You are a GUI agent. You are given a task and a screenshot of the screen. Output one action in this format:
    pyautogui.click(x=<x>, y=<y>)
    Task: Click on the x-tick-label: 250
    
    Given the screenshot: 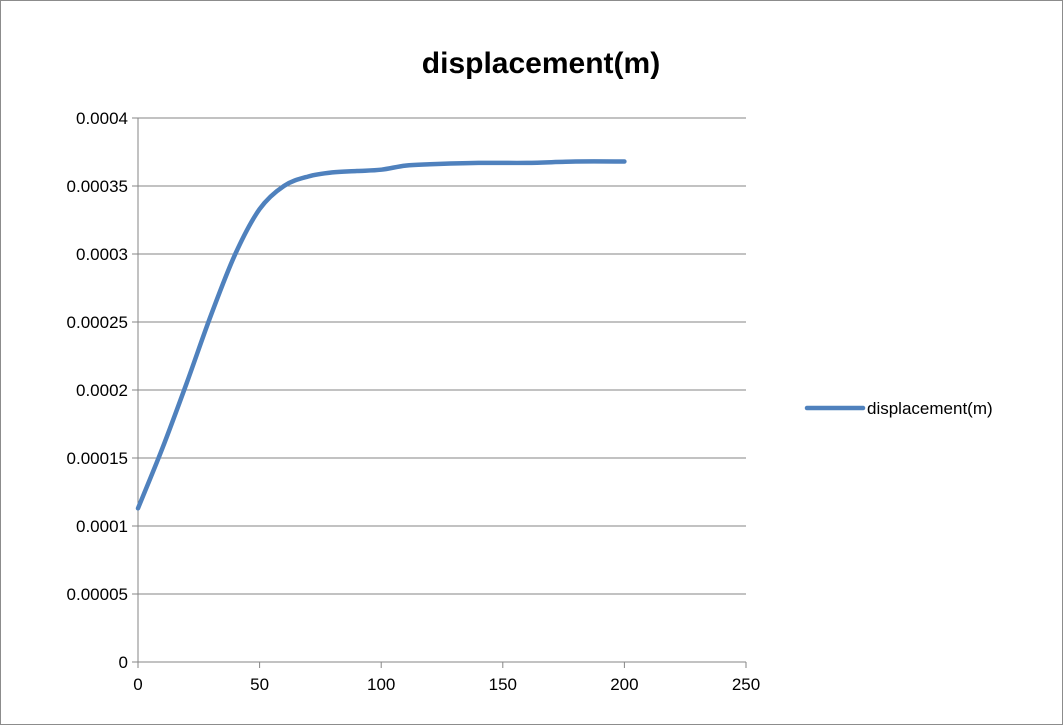 What is the action you would take?
    pyautogui.click(x=746, y=684)
    